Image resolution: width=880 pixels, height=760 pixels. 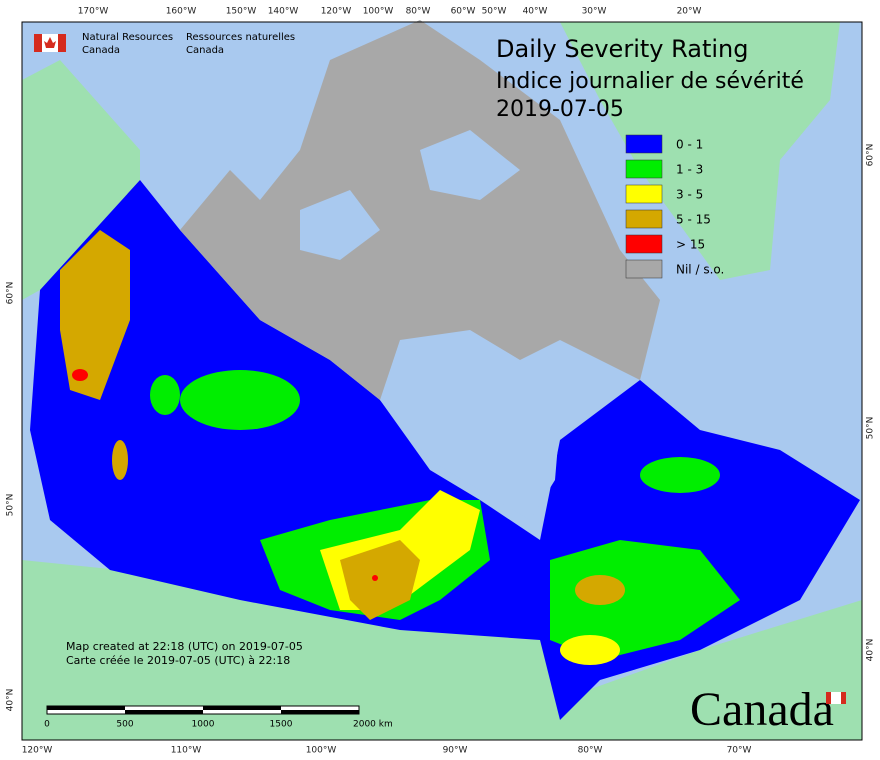 I want to click on legend-label: 1 - 3, so click(x=689, y=170).